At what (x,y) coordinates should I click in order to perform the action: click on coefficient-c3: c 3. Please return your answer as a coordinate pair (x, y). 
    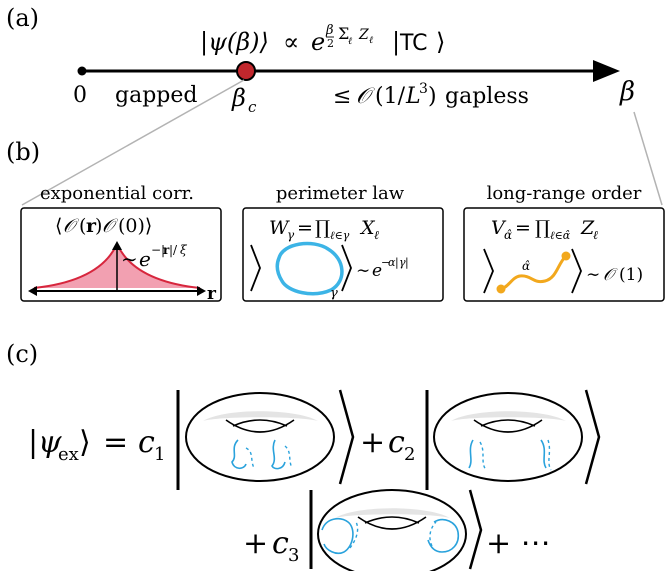
    Looking at the image, I should click on (285, 546).